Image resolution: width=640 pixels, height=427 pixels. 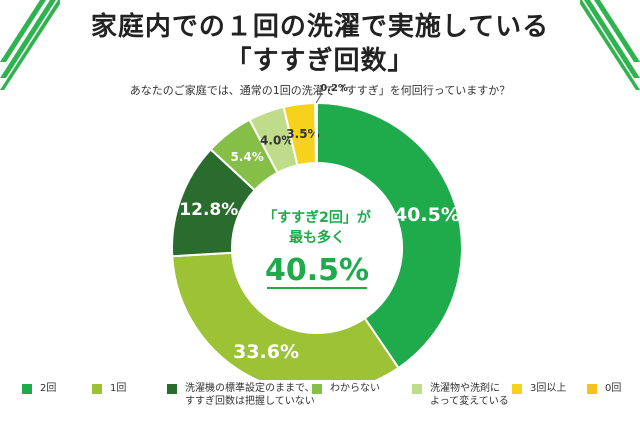 I want to click on legend-label-5: 3回以上, so click(x=548, y=388).